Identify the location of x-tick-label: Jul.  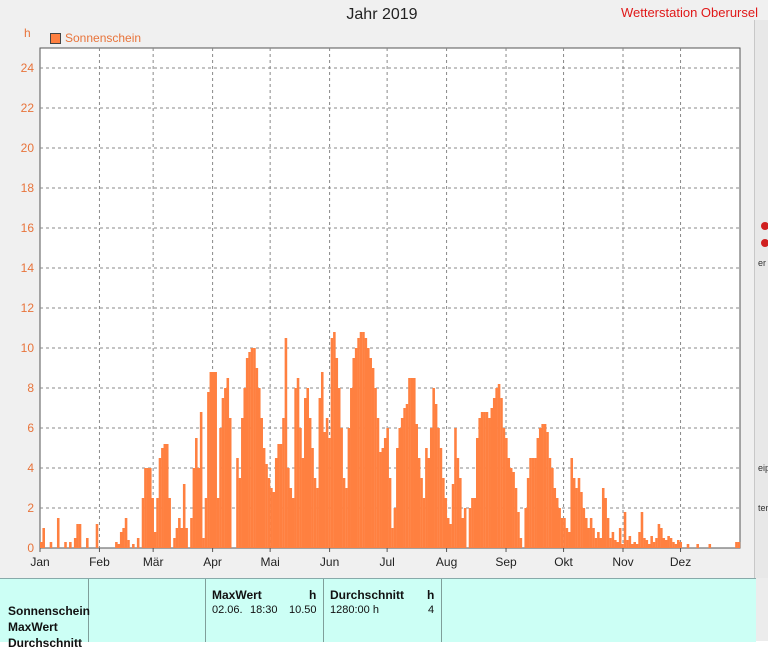
(386, 562).